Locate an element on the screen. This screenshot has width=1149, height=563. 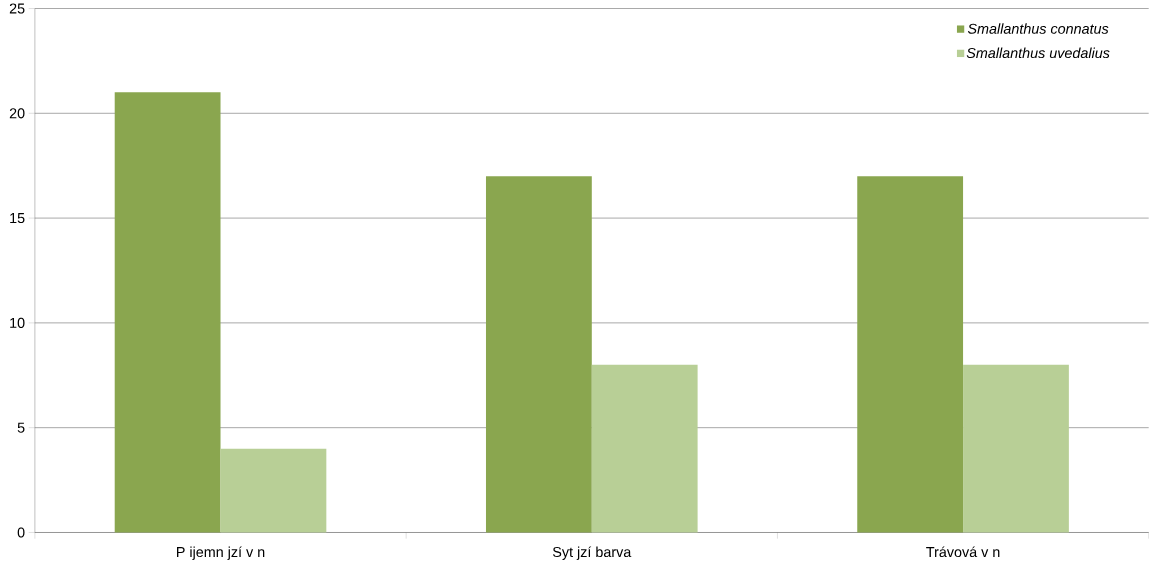
y-tick-label: 5 is located at coordinates (21, 427).